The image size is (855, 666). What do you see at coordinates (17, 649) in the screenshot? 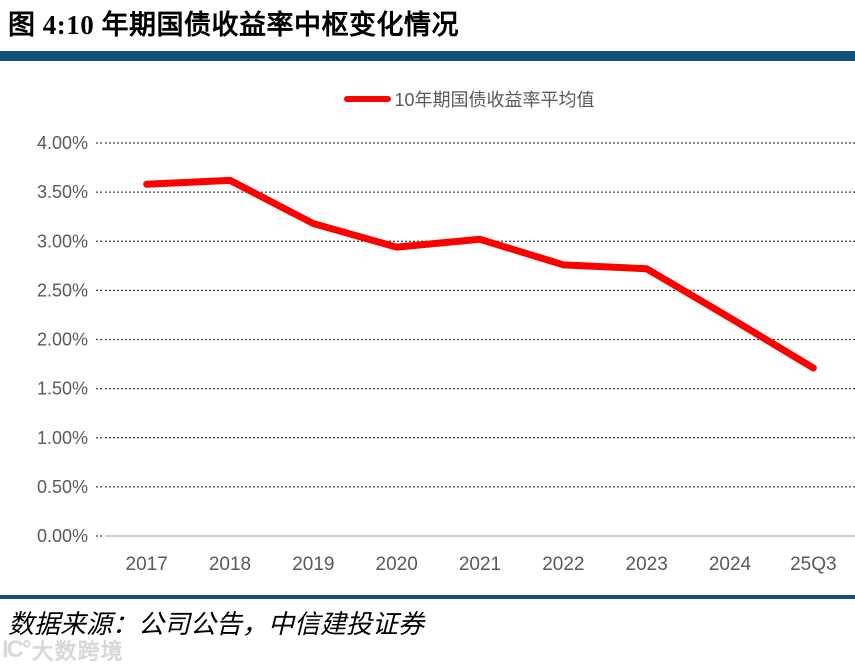
I see `watermark-logo-icon: IC°` at bounding box center [17, 649].